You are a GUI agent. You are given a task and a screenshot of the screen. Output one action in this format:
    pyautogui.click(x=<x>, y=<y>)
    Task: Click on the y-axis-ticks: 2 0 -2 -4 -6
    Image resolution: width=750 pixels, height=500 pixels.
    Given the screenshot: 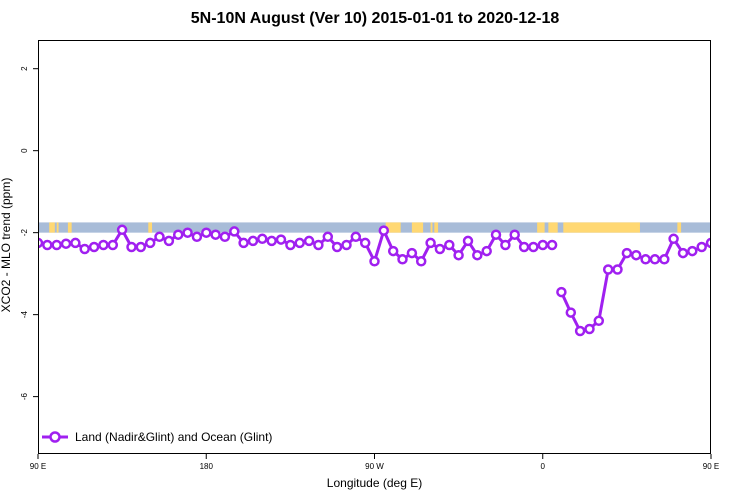 What is the action you would take?
    pyautogui.click(x=29, y=233)
    